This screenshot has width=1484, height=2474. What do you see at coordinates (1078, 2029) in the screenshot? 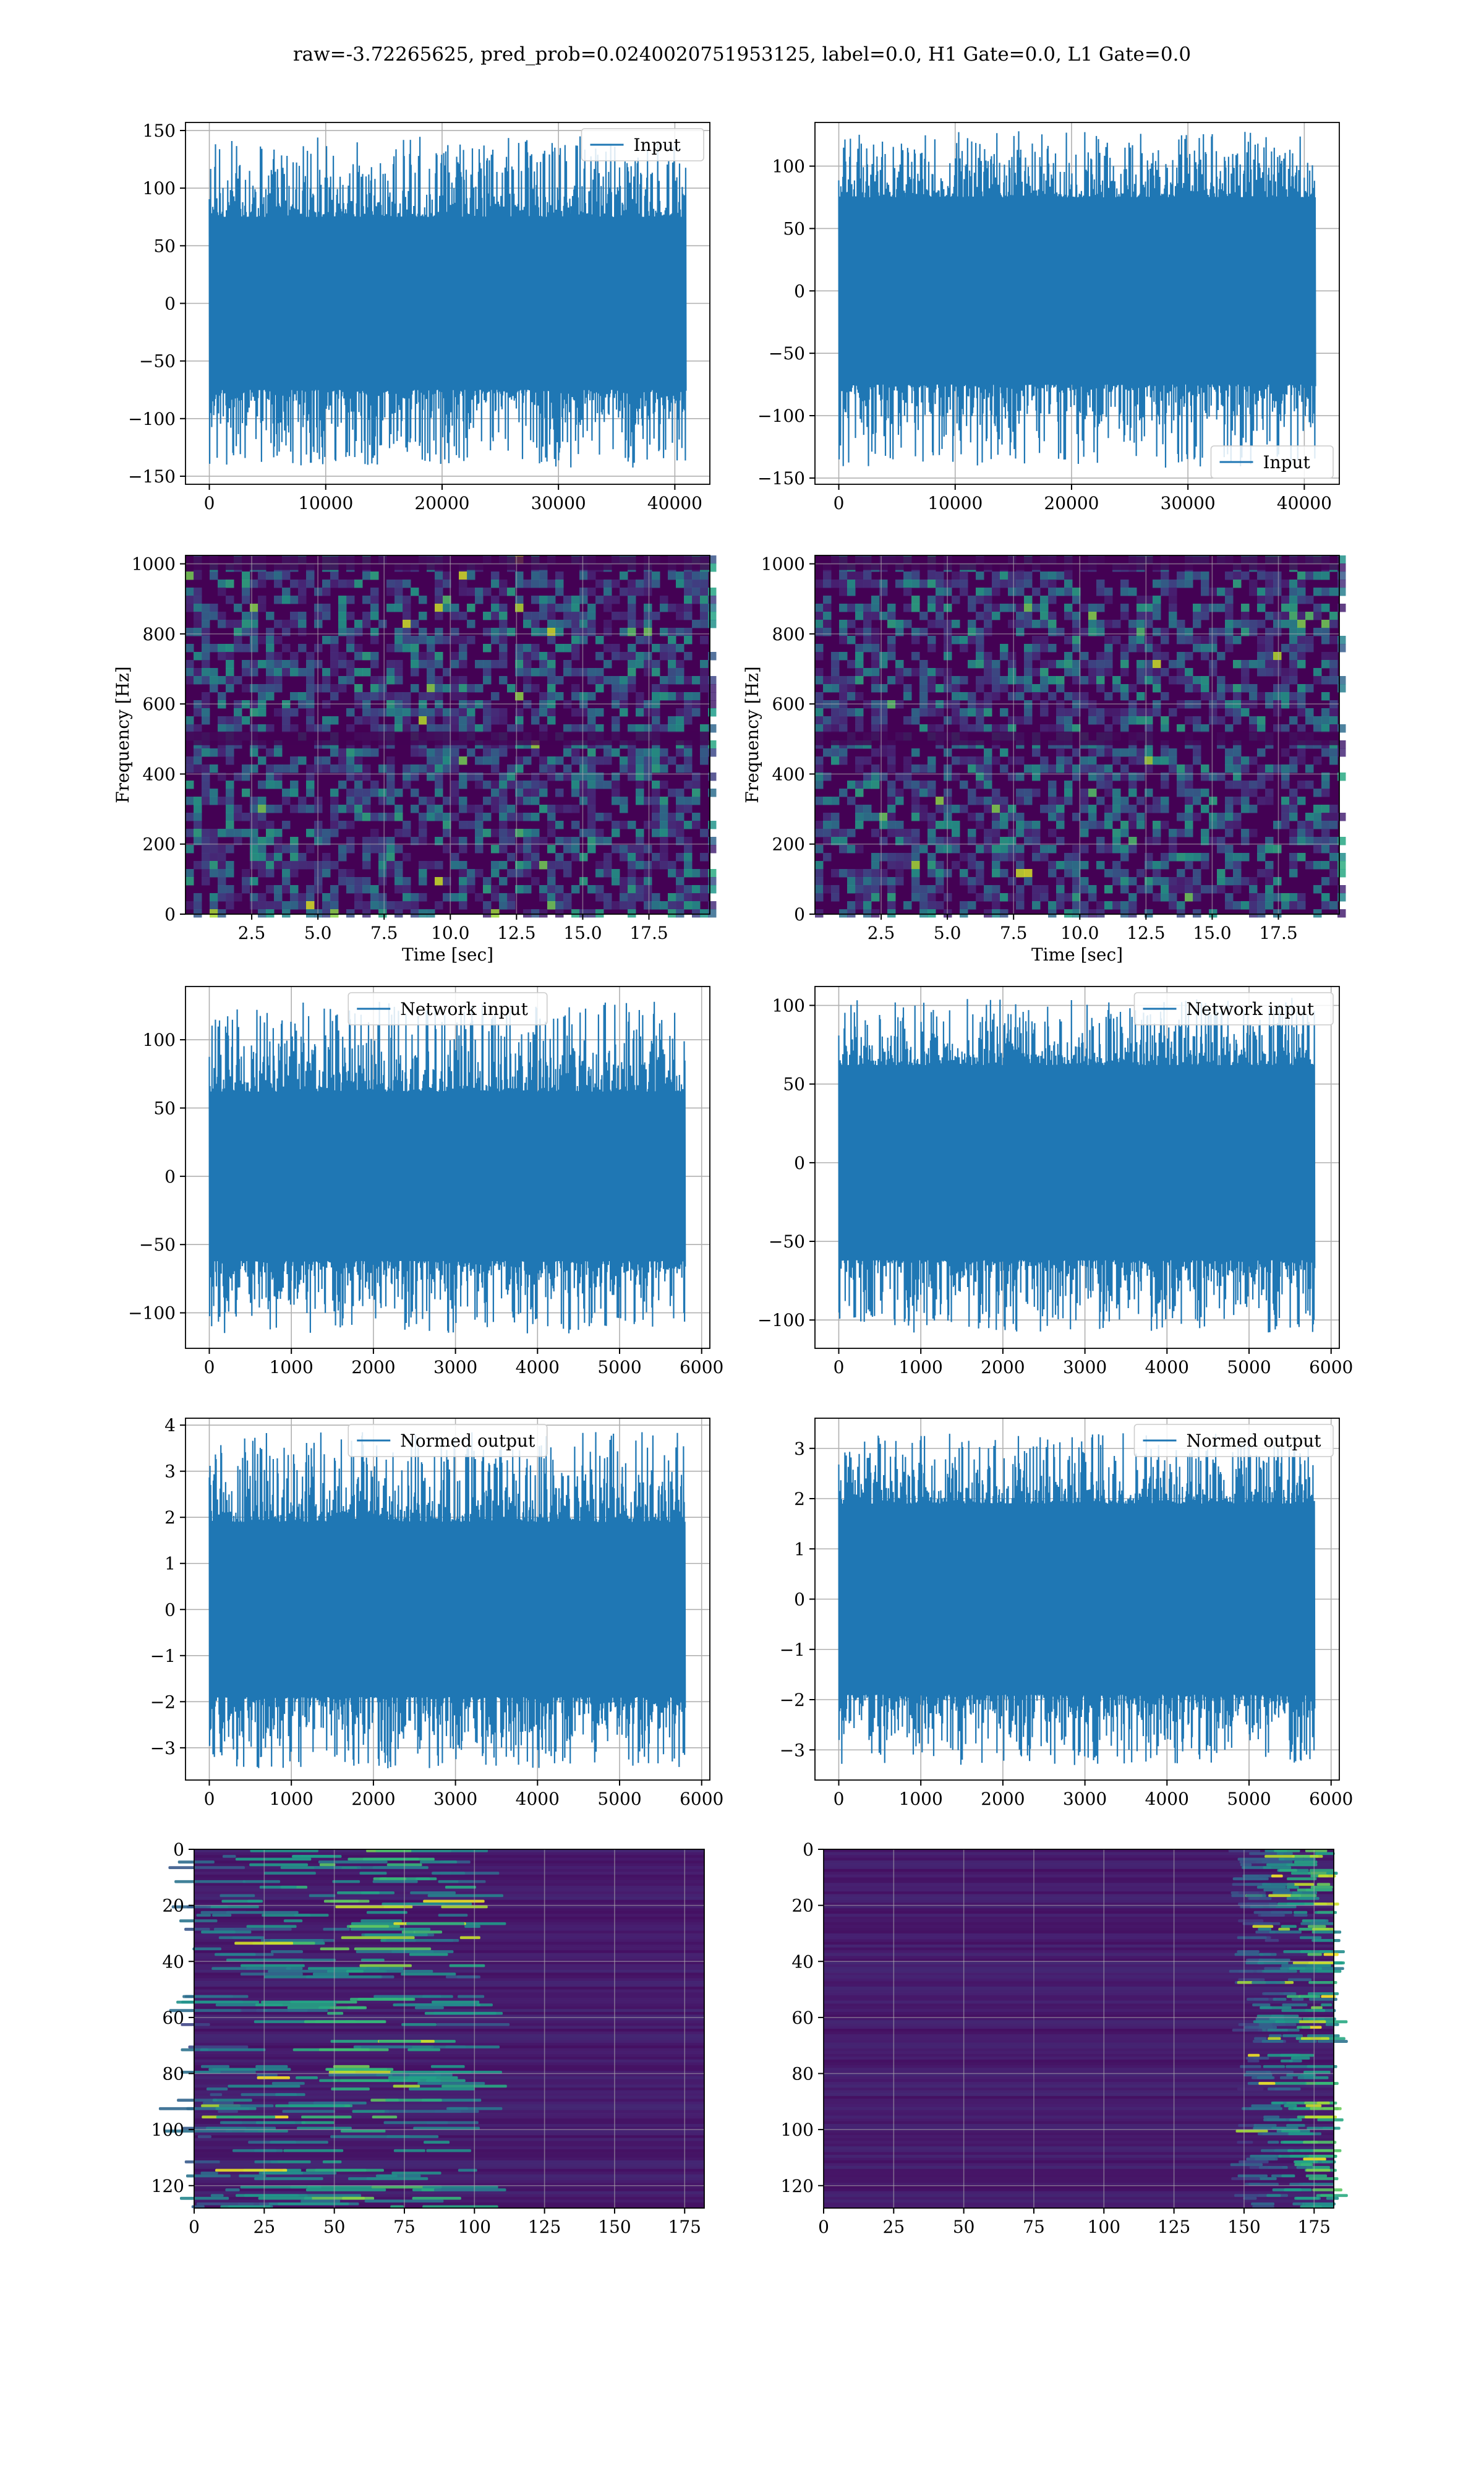
I see `axes-frame` at bounding box center [1078, 2029].